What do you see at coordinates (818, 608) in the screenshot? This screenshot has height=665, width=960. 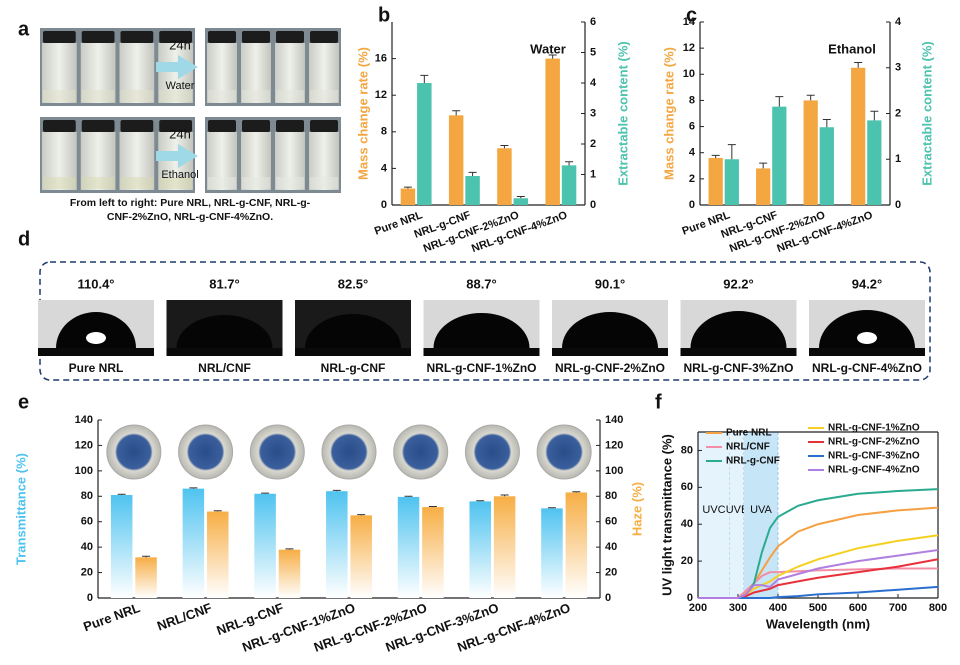 I see `x-tick-label: 500` at bounding box center [818, 608].